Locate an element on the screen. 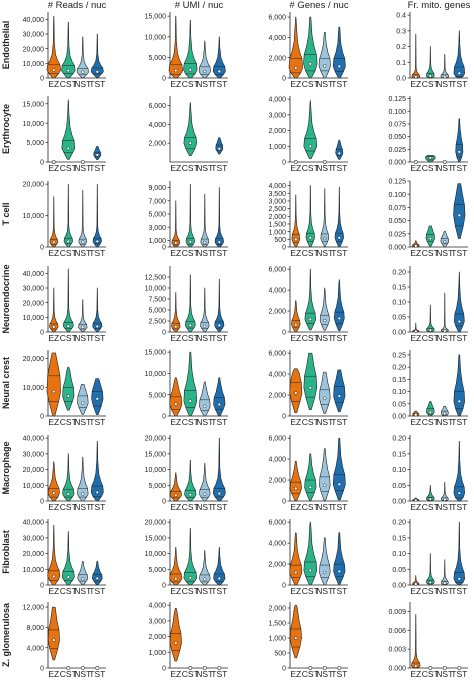  y-tick-label: 0.006 is located at coordinates (397, 631).